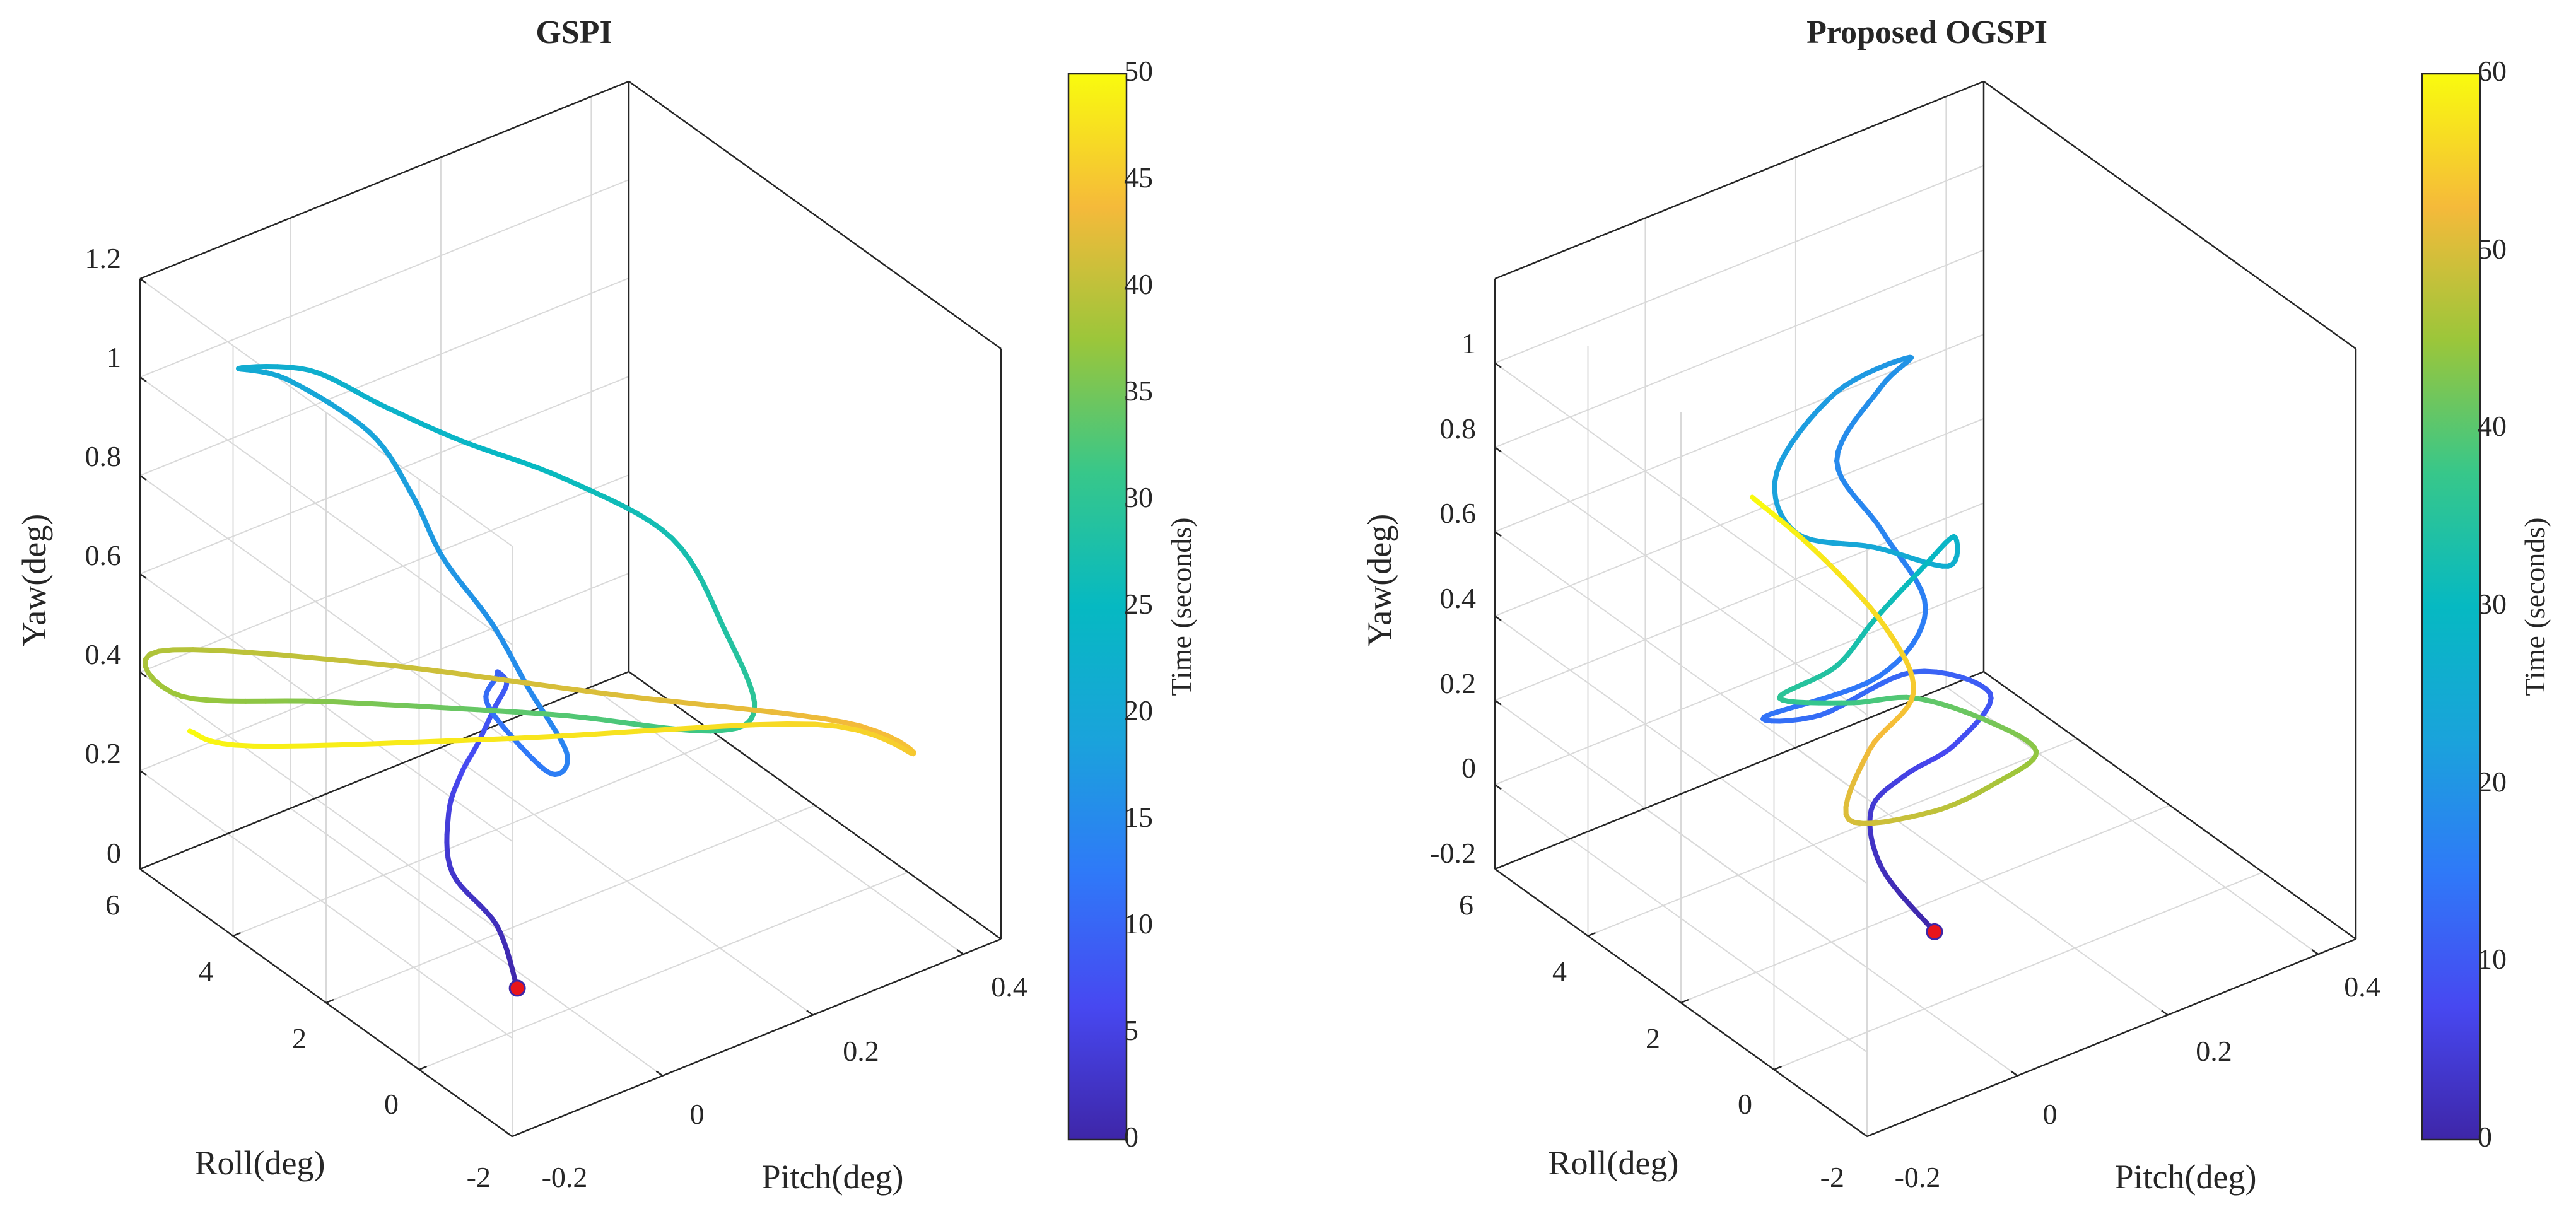 Image resolution: width=2576 pixels, height=1214 pixels. What do you see at coordinates (1181, 606) in the screenshot?
I see `gspi-colorbar-label: Time (seconds)` at bounding box center [1181, 606].